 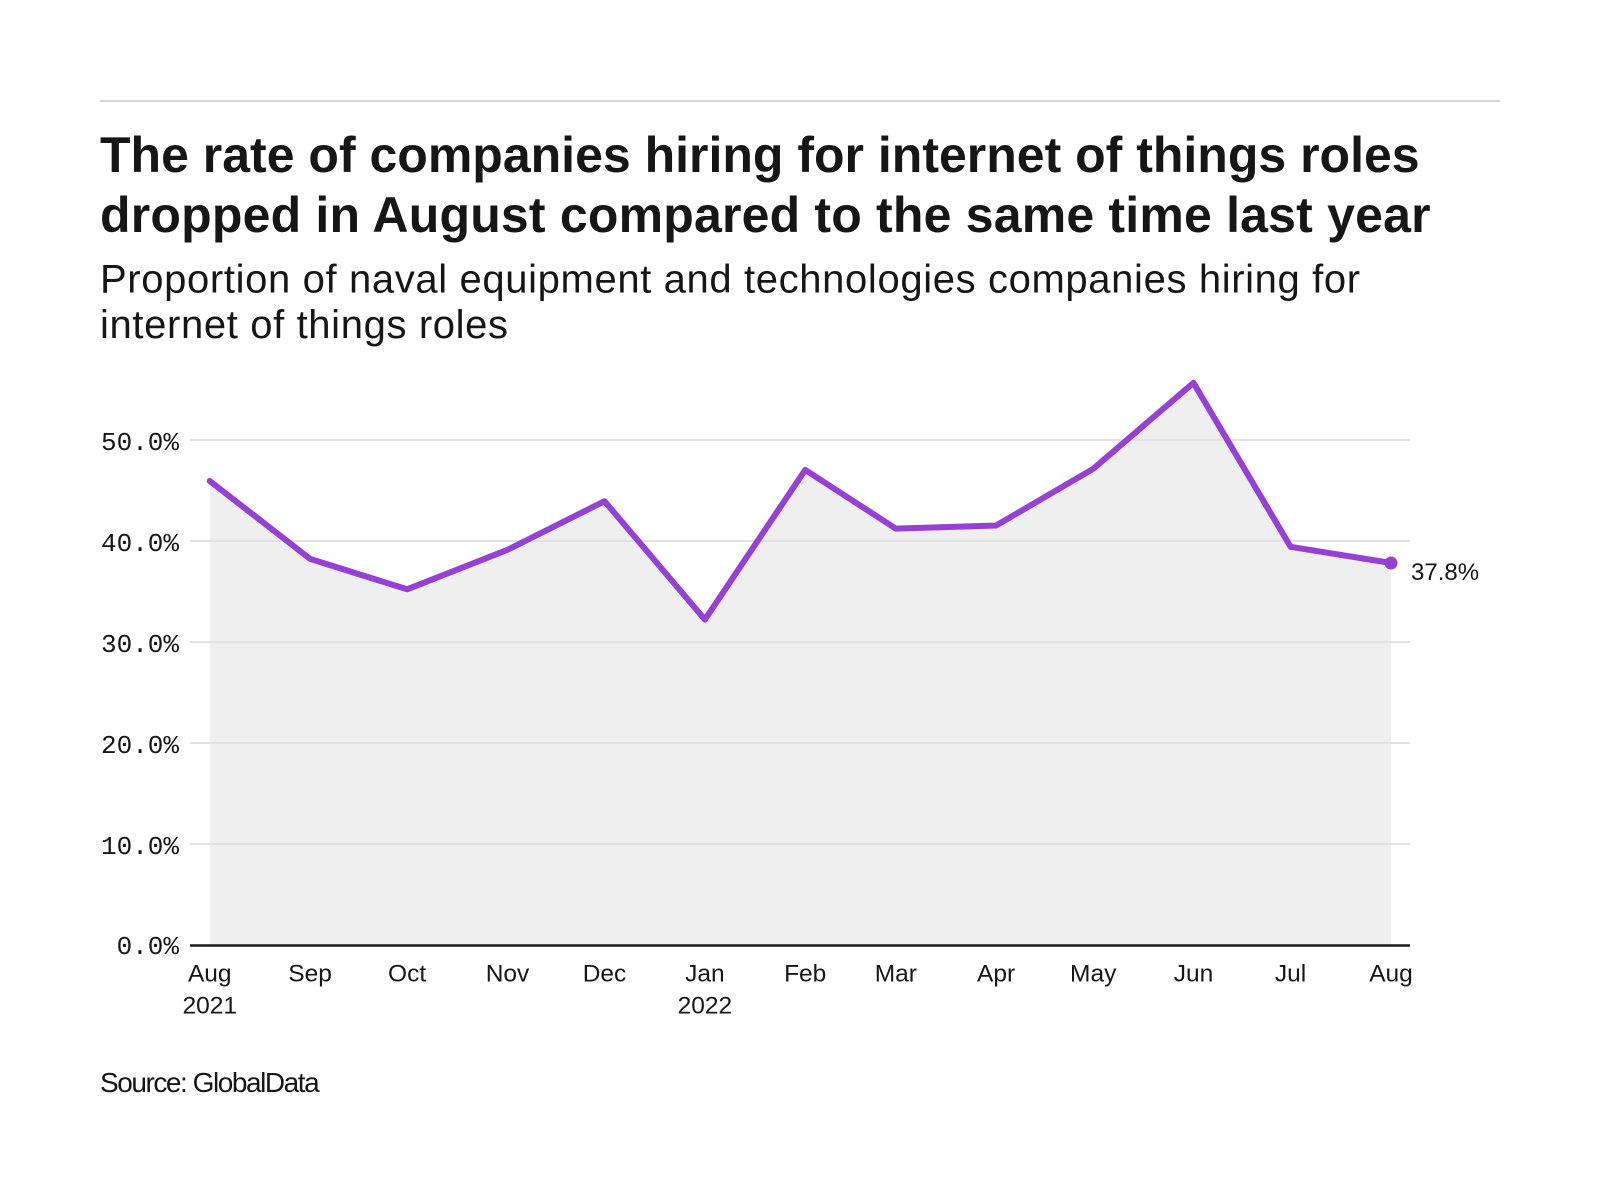 What do you see at coordinates (140, 746) in the screenshot?
I see `svg-text: 20.0%` at bounding box center [140, 746].